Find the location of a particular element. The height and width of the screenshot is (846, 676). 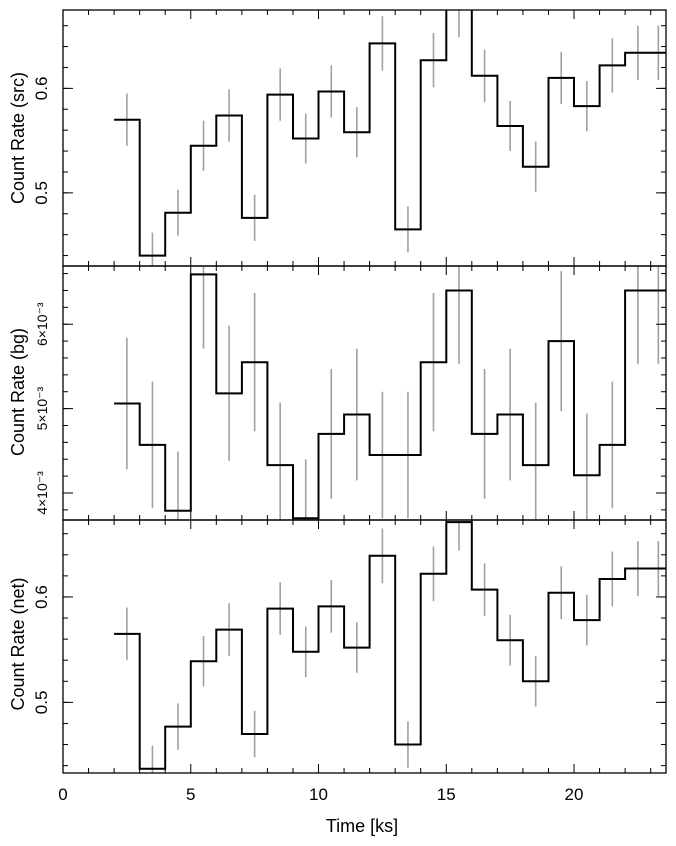

x-tick-label: 10 is located at coordinates (318, 794).